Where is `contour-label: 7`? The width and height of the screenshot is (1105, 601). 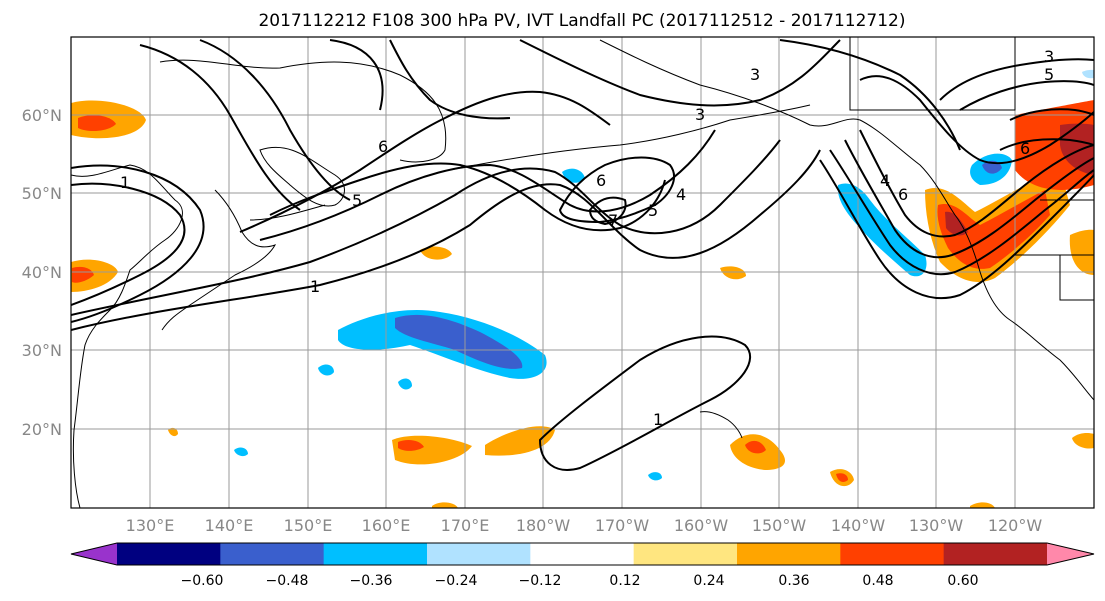 contour-label: 7 is located at coordinates (613, 220).